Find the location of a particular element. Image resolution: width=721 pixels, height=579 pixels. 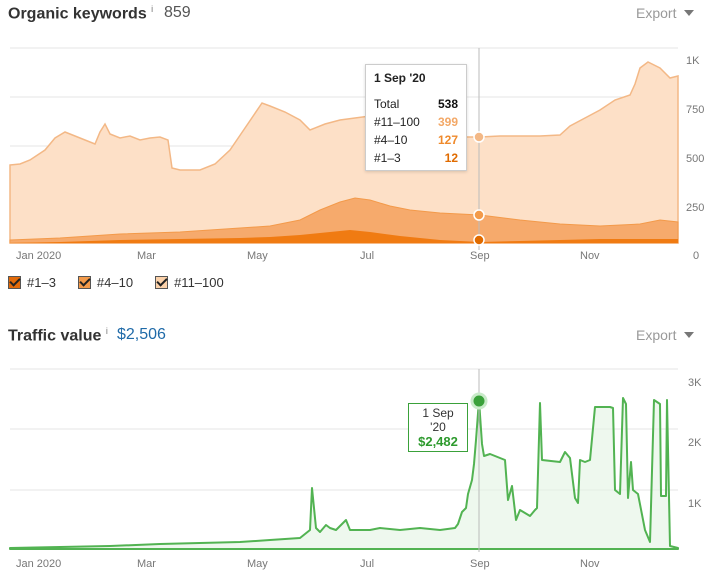

legend-label: #4–10 is located at coordinates (115, 282).